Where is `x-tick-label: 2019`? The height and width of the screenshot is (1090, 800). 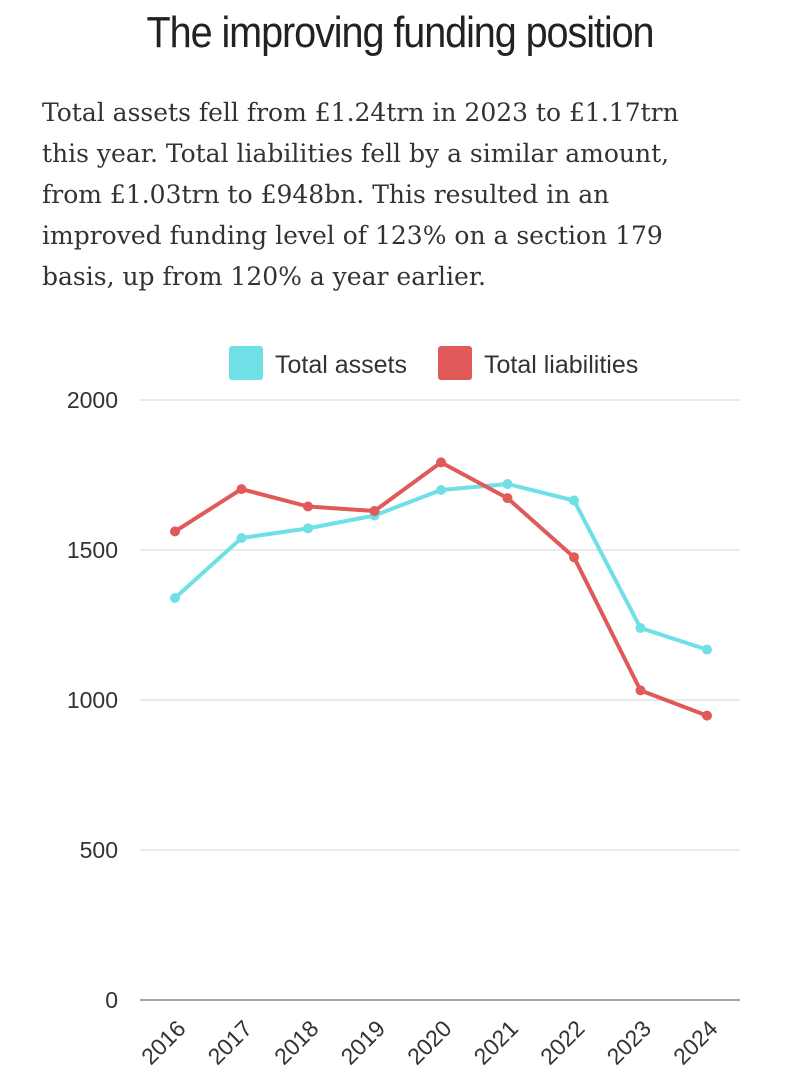 x-tick-label: 2019 is located at coordinates (362, 1042).